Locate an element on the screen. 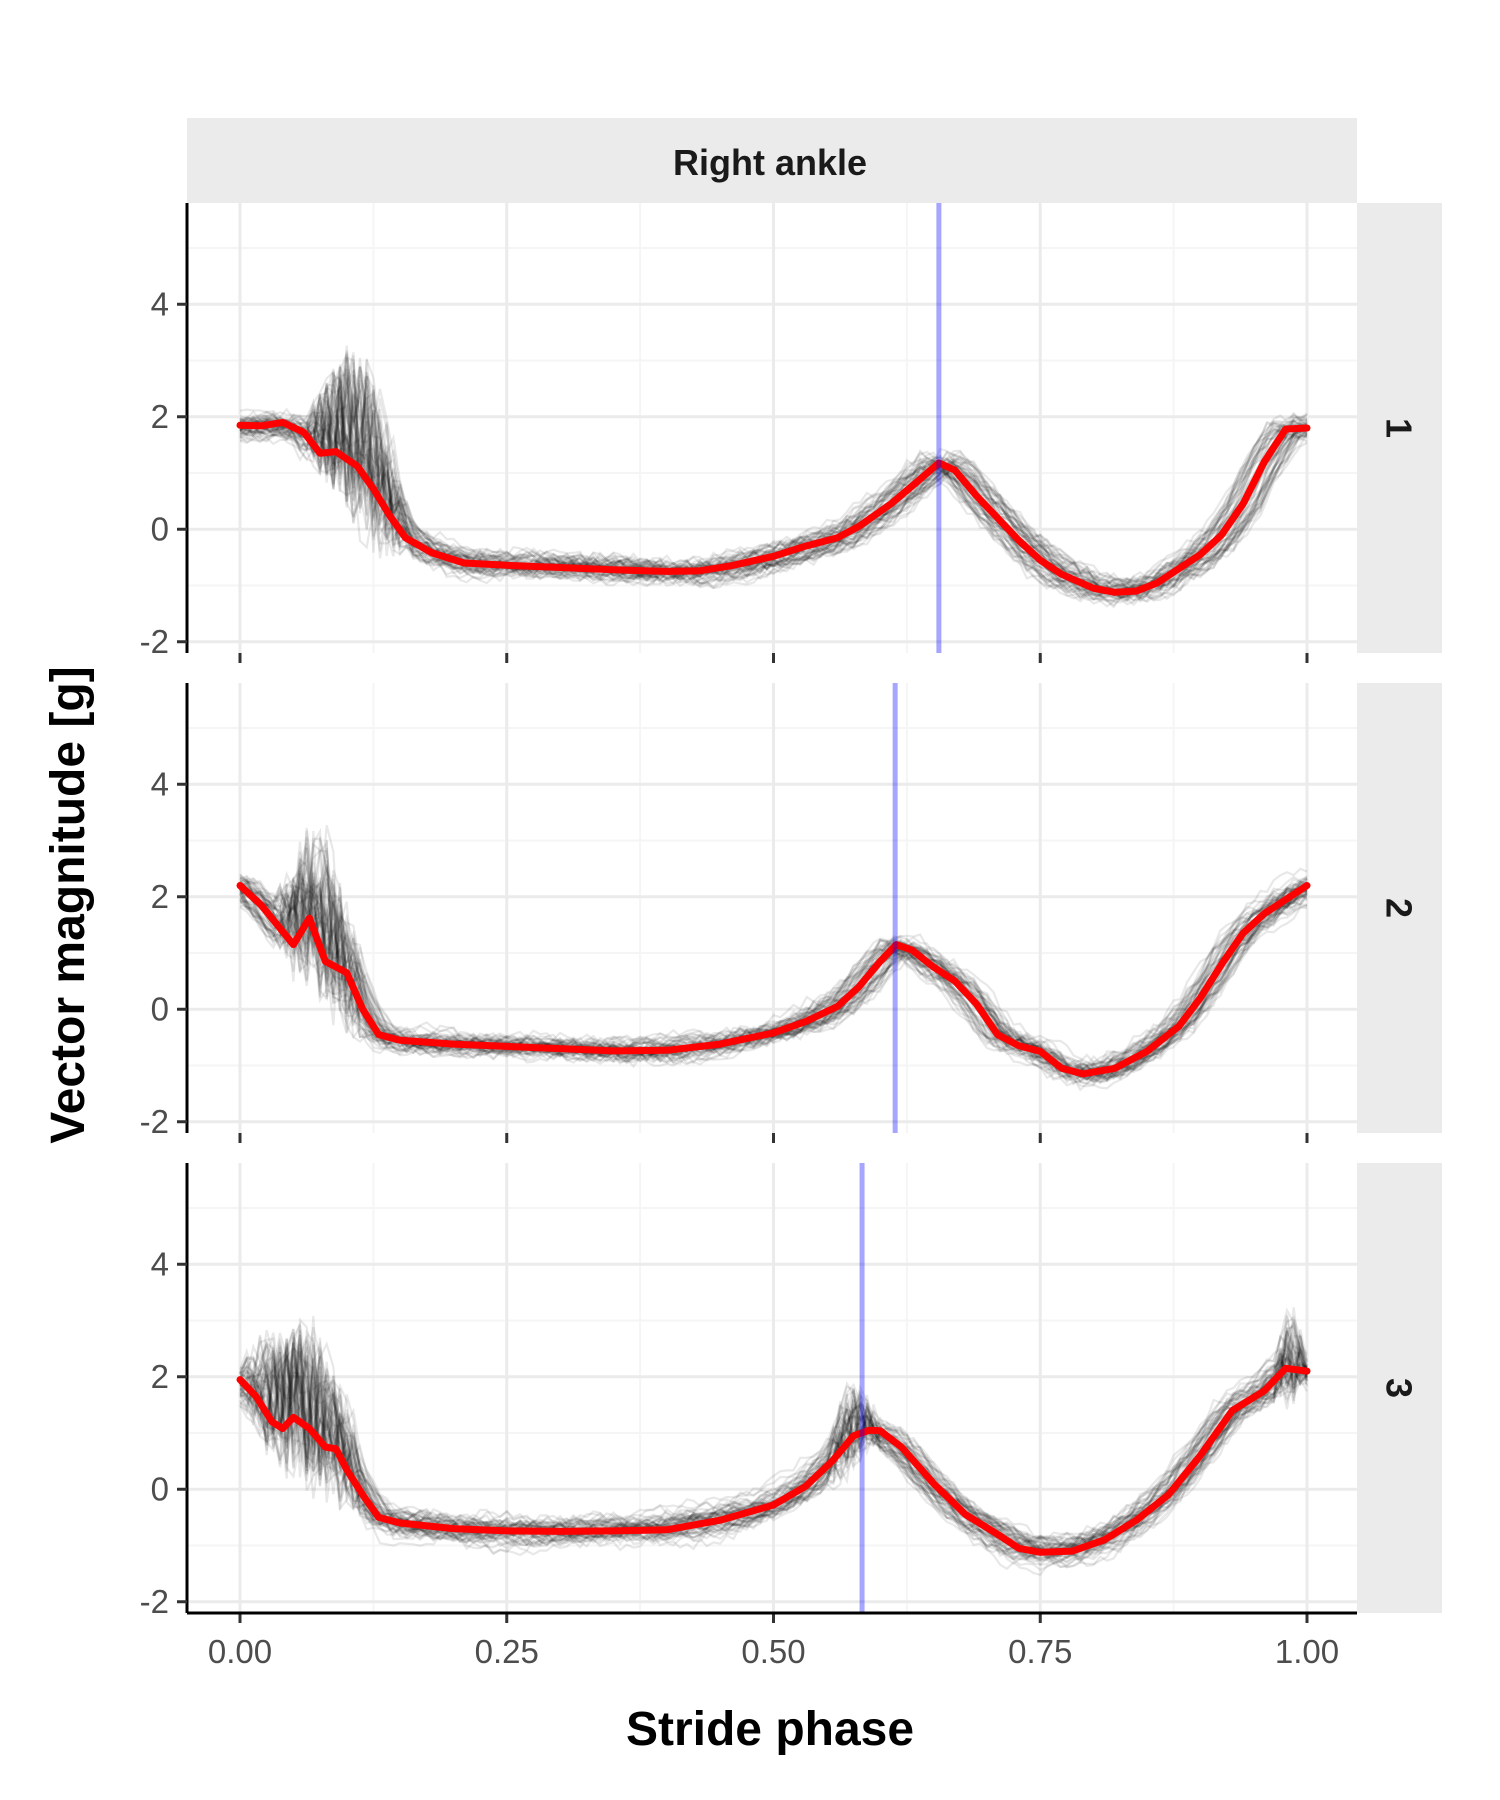 The image size is (1500, 1800). panel-3-mean-curve is located at coordinates (773, 1460).